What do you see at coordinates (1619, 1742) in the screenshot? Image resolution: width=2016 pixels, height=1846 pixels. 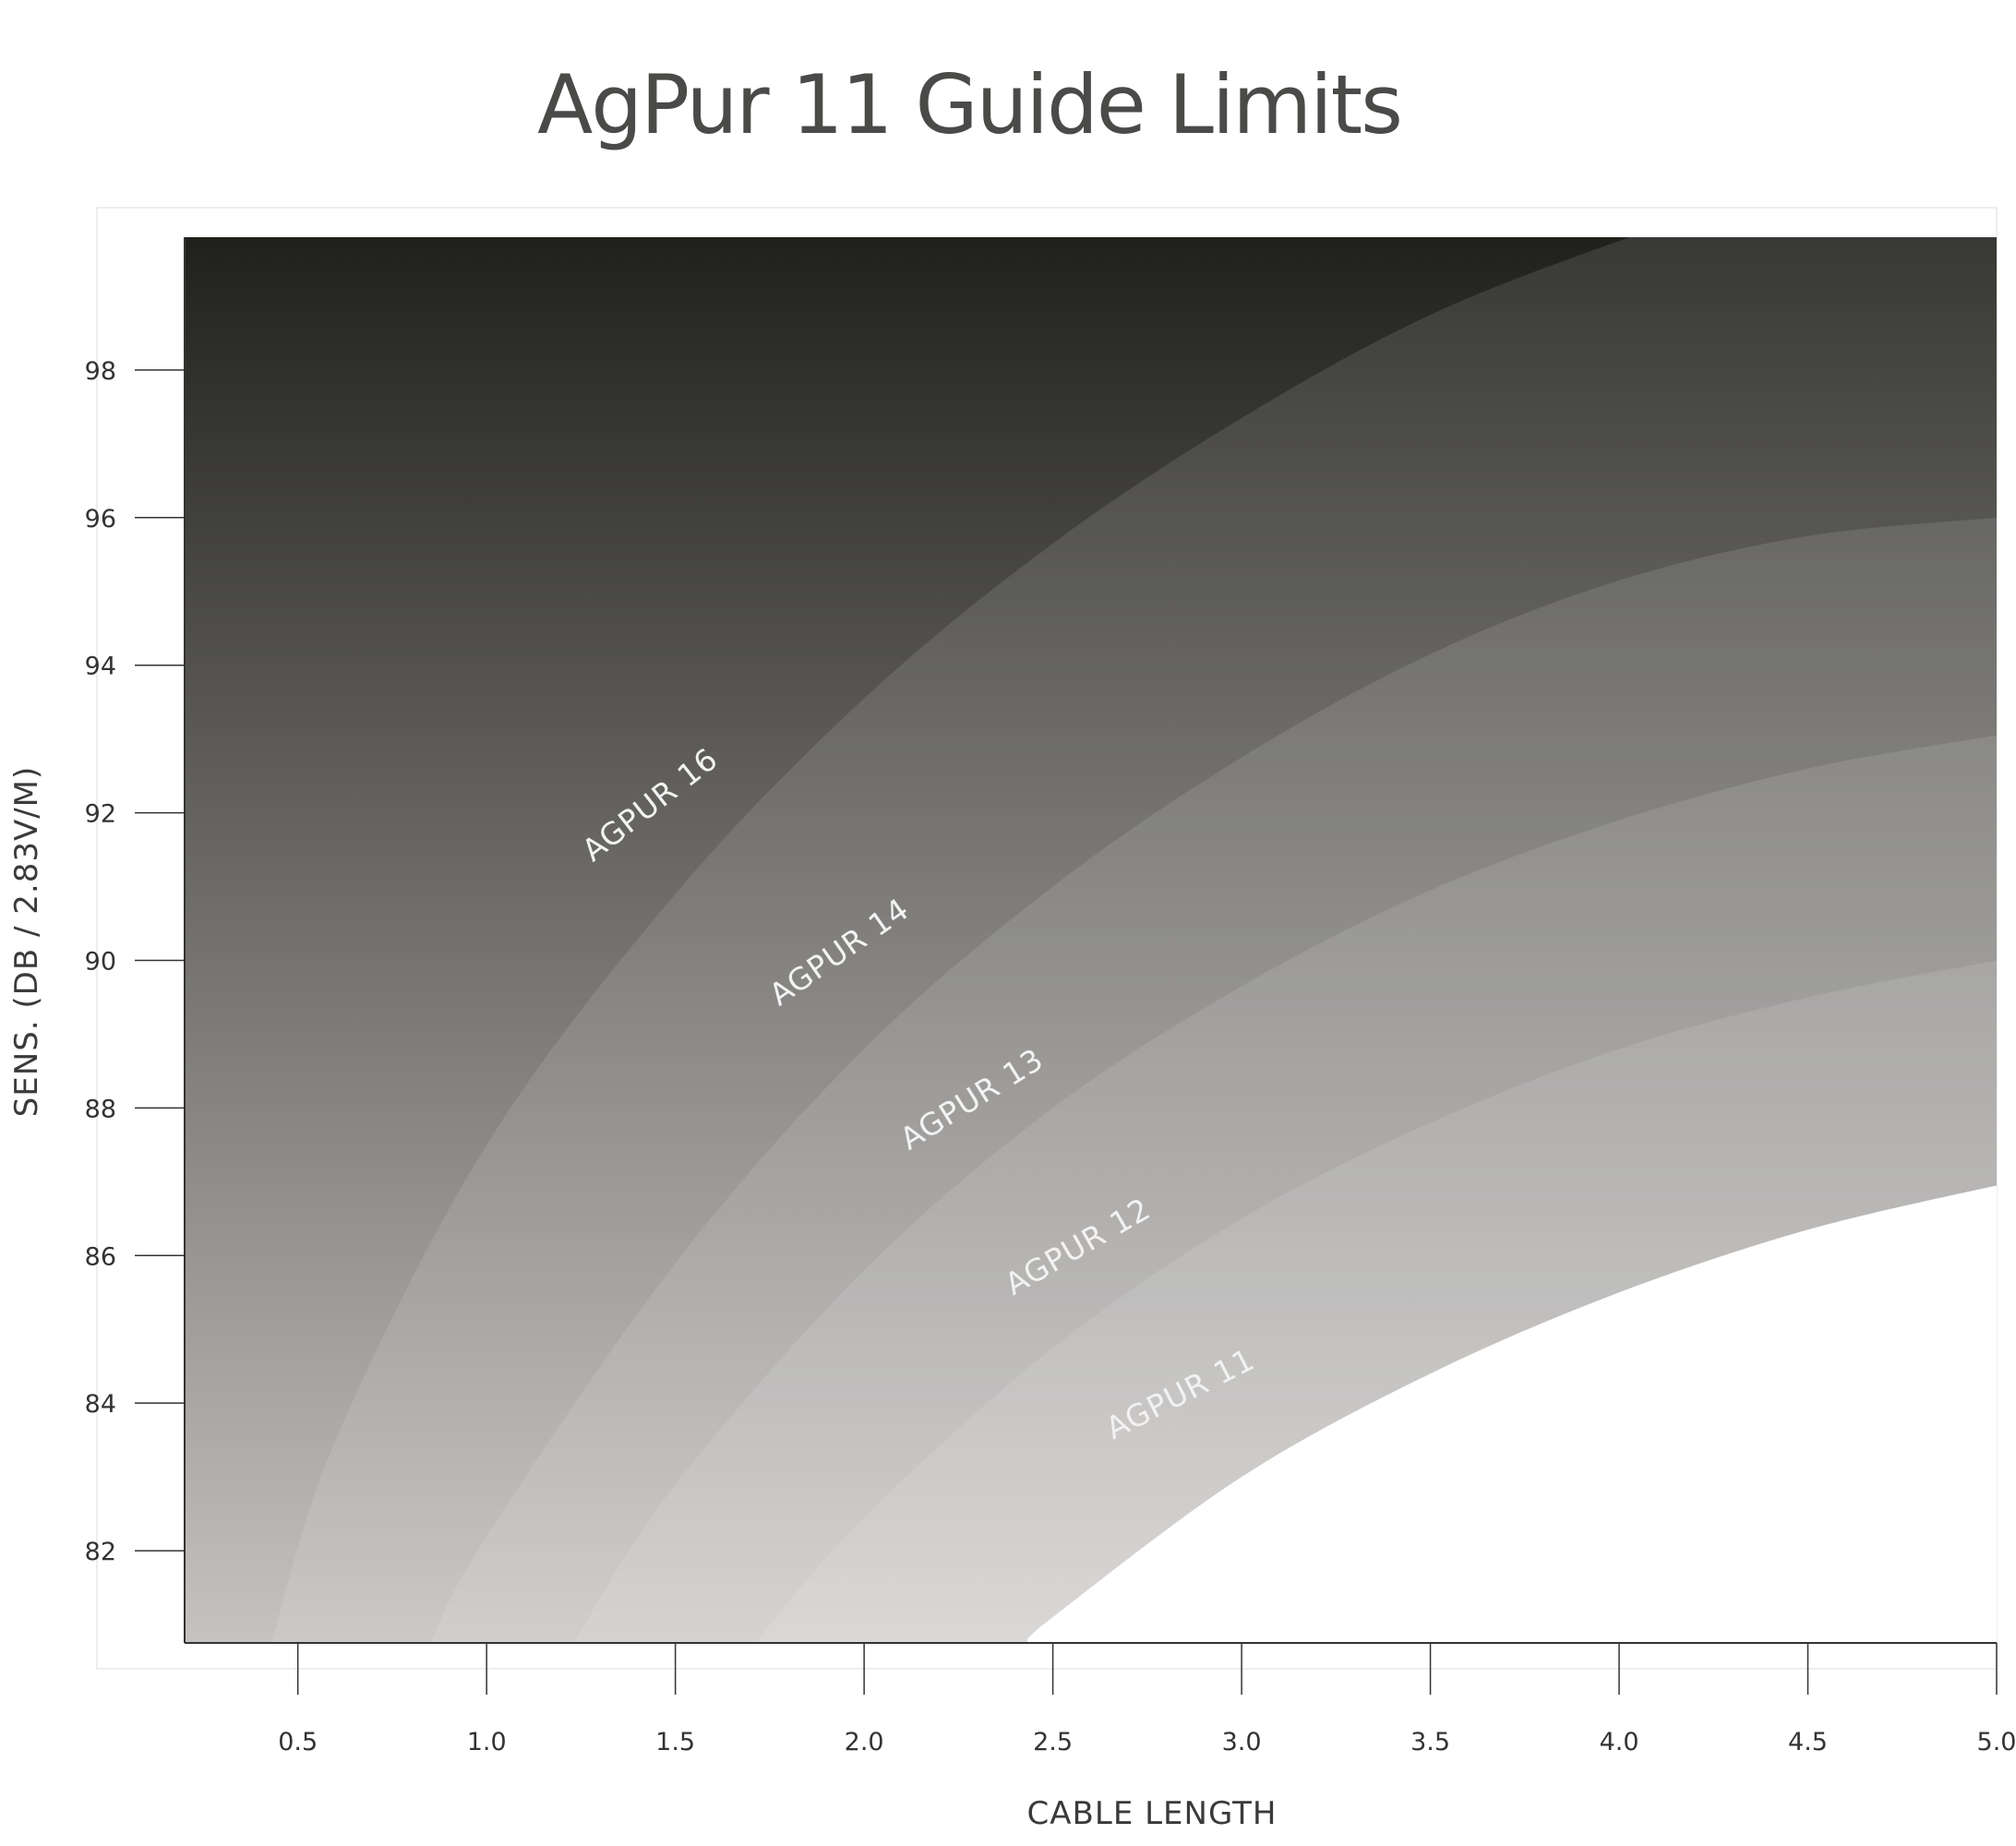 I see `x-tick-label: 4.0` at bounding box center [1619, 1742].